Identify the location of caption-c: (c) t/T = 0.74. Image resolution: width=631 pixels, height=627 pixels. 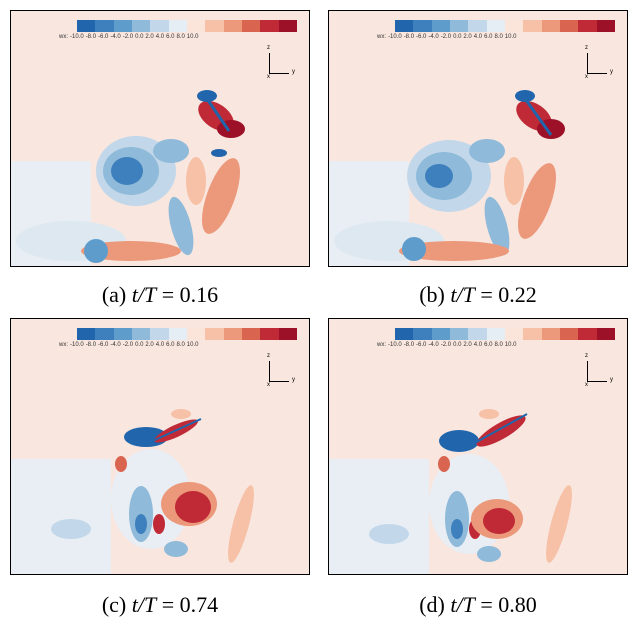
(160, 605).